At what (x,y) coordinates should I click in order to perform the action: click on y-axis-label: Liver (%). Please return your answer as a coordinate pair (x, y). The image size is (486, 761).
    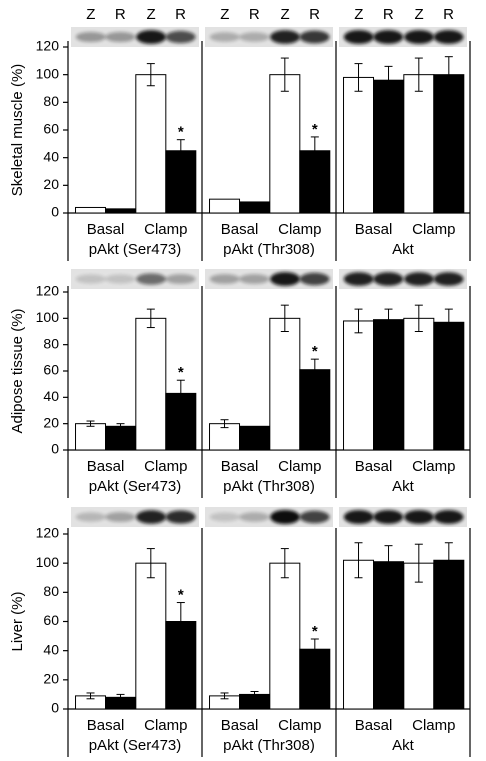
    Looking at the image, I should click on (17, 621).